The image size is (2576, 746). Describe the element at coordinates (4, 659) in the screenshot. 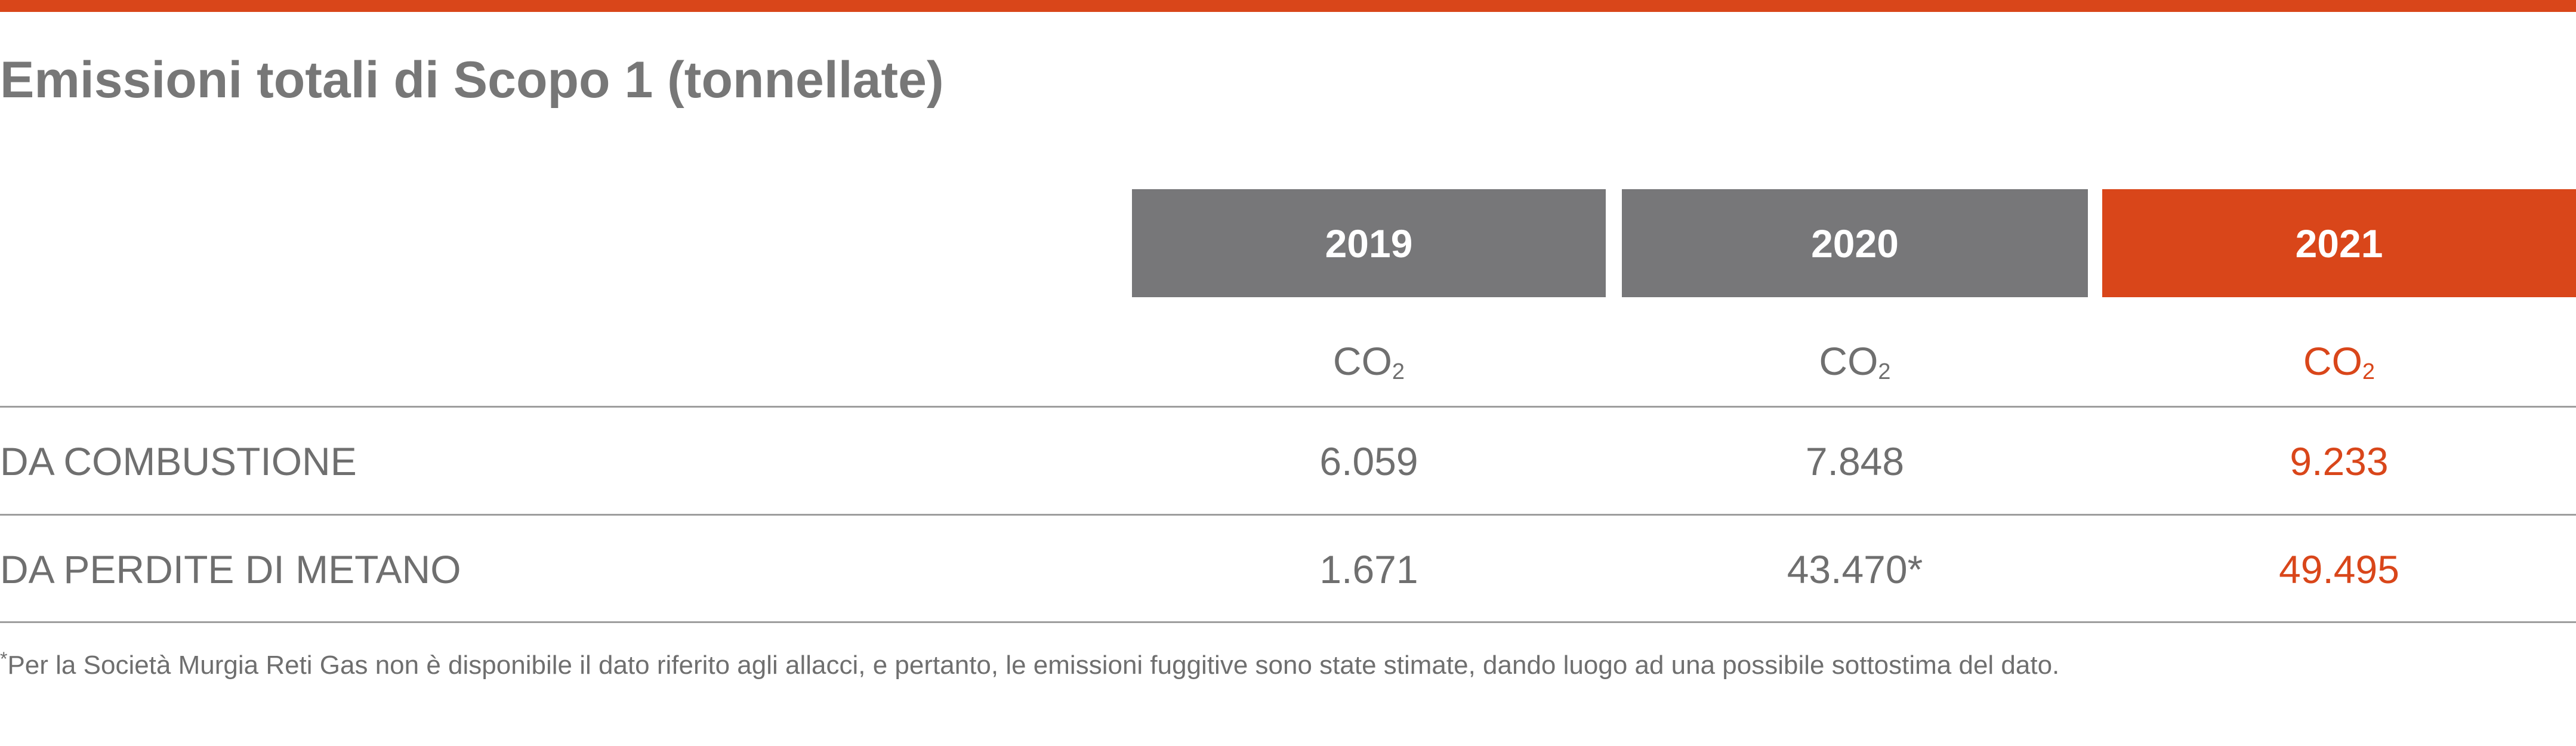

I see `footnote-marker: *` at that location.